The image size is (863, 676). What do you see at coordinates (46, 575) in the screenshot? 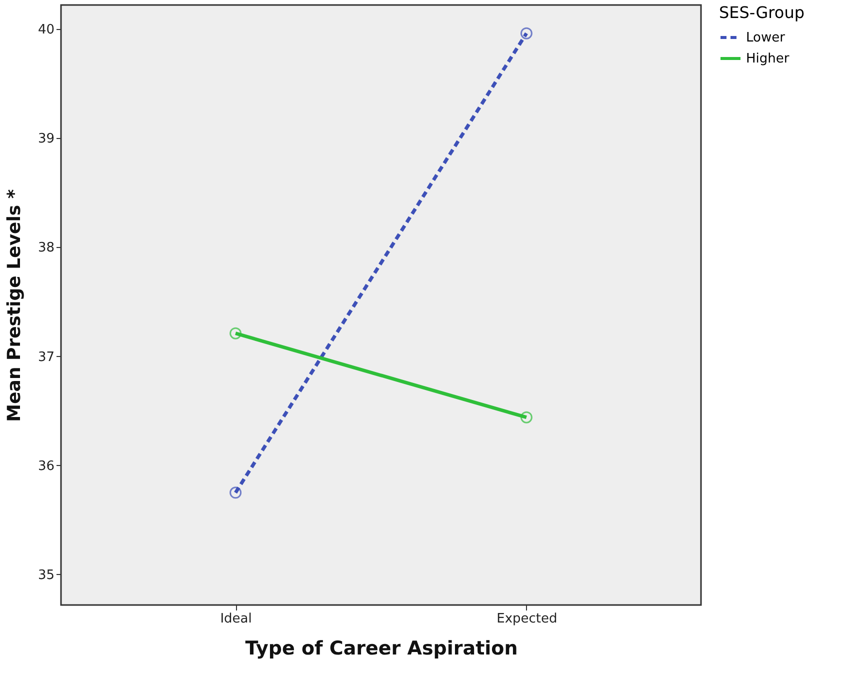
I see `y-tick-label: 35` at bounding box center [46, 575].